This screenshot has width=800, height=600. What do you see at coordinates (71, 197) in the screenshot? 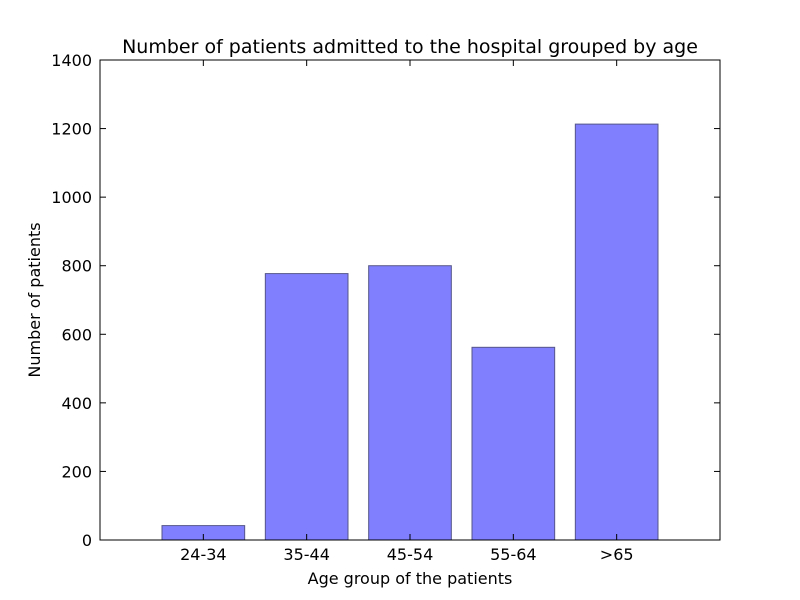
I see `y-tick-label: 1000` at bounding box center [71, 197].